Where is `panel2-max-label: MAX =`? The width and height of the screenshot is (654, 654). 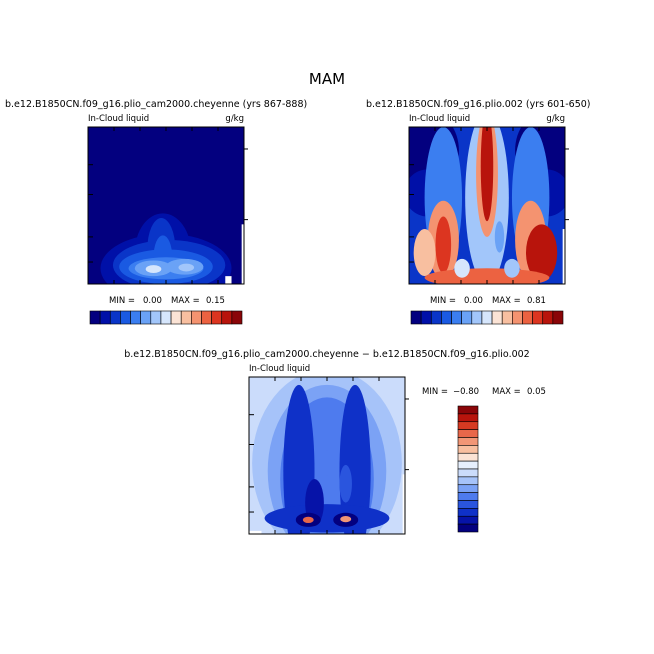
panel2-max-label: MAX = is located at coordinates (506, 301).